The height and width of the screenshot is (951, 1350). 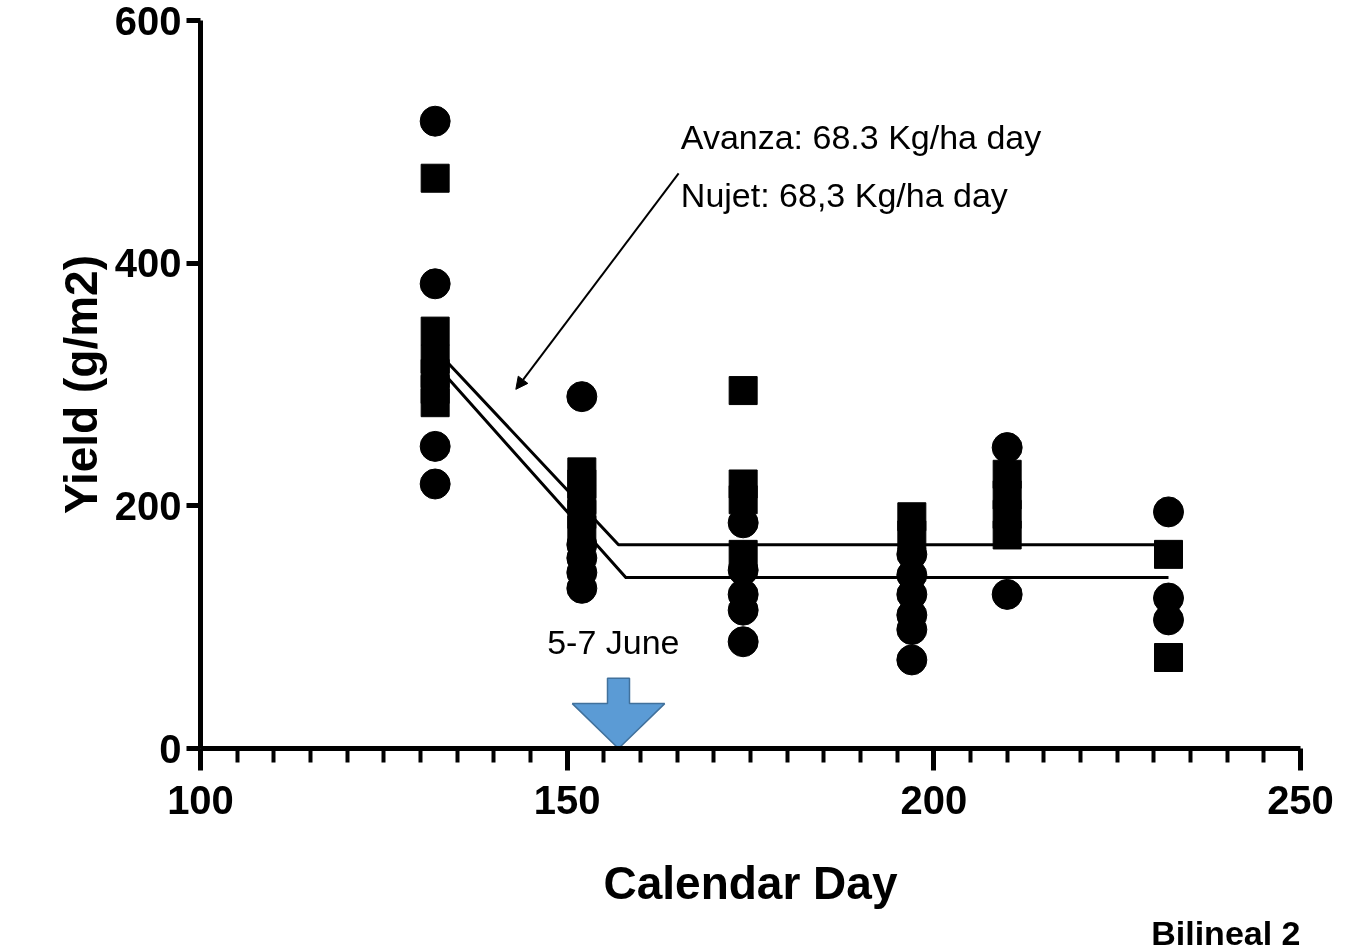 What do you see at coordinates (1300, 799) in the screenshot?
I see `x-tick-label: 250` at bounding box center [1300, 799].